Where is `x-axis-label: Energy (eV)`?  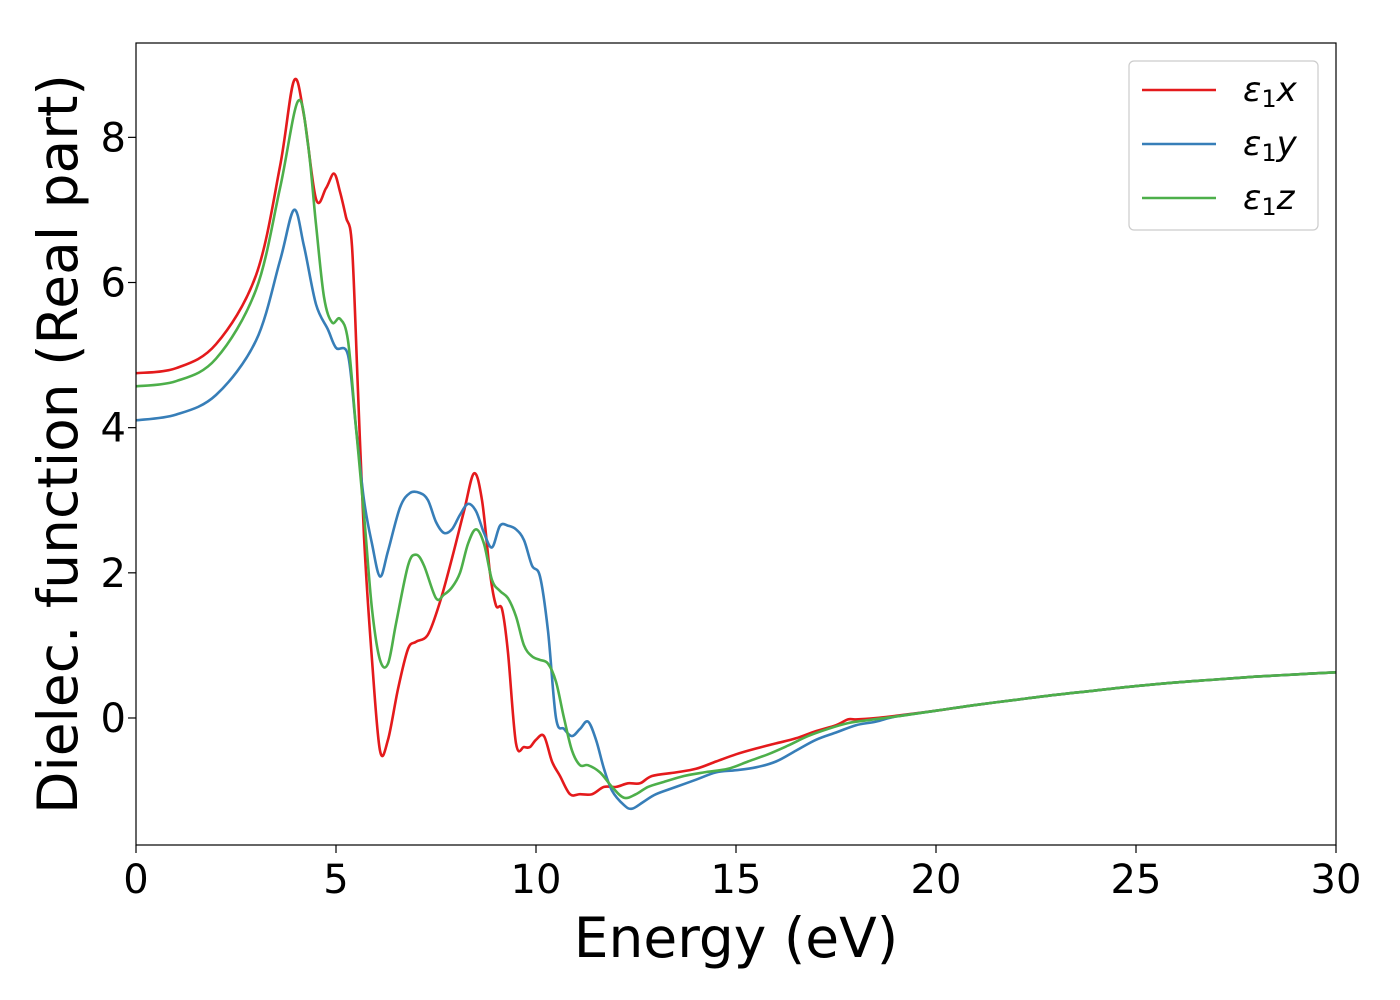 x-axis-label: Energy (eV) is located at coordinates (736, 938).